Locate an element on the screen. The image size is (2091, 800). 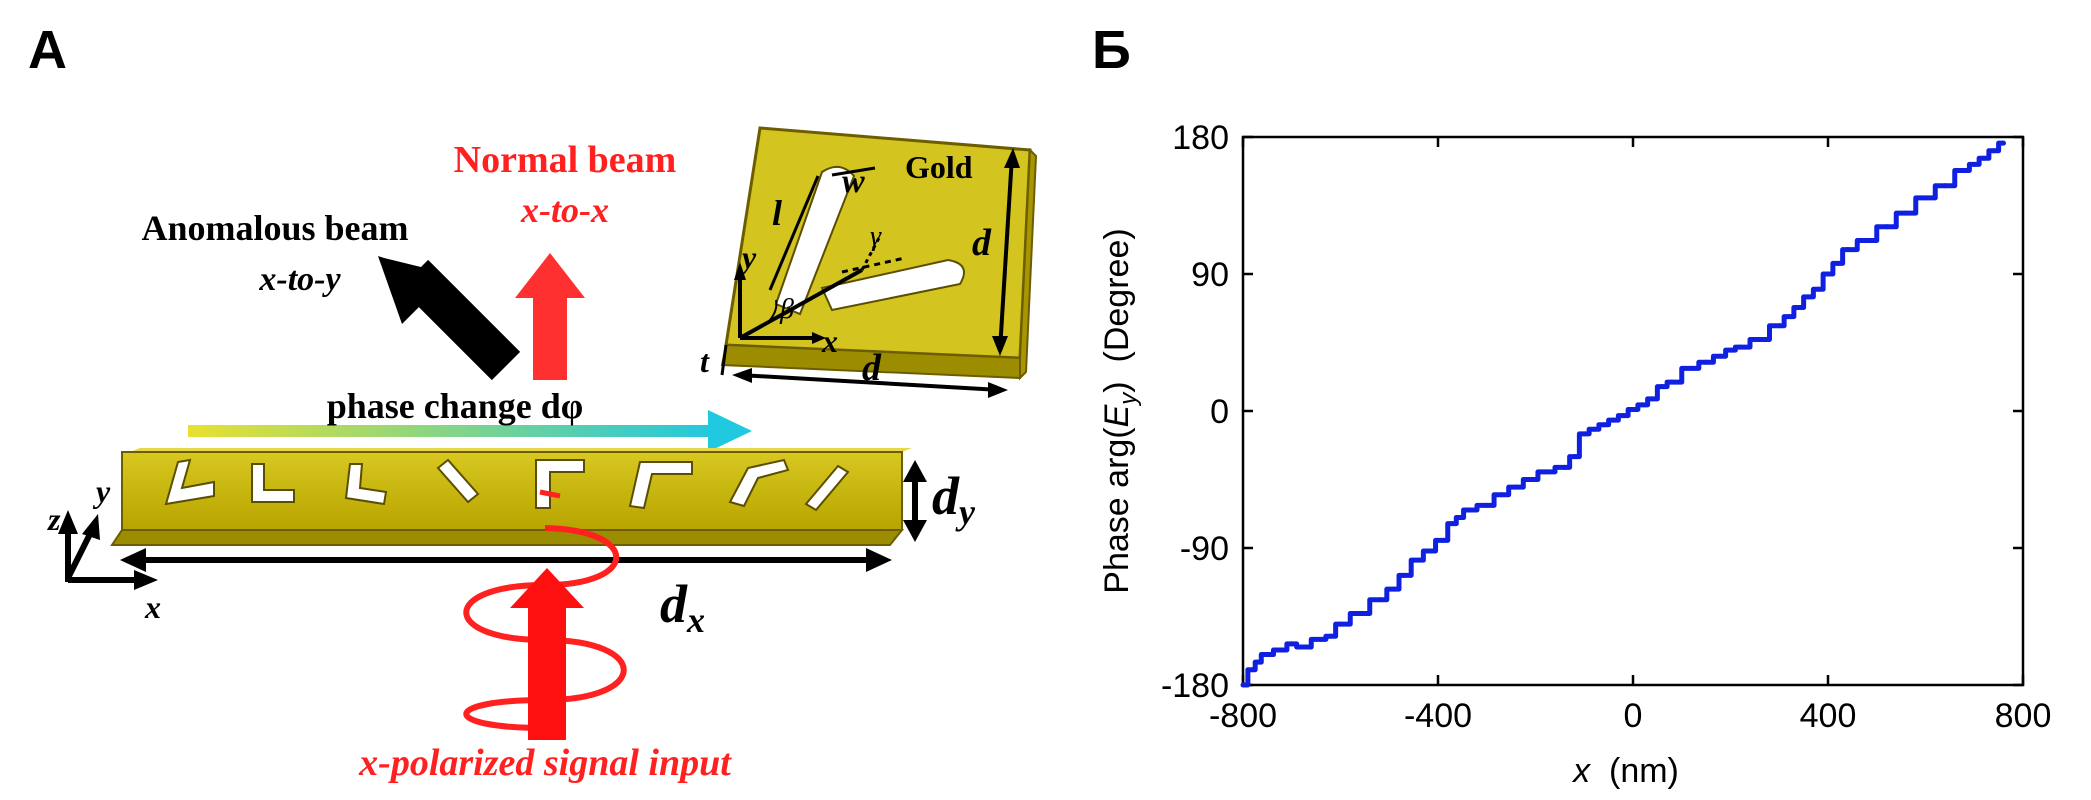
phase-change-label: phase change dφ is located at coordinates (455, 406).